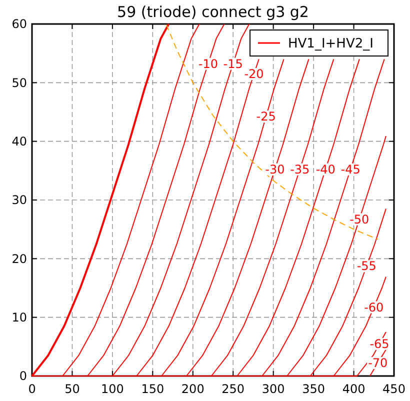 This screenshot has width=410, height=401. What do you see at coordinates (19, 259) in the screenshot?
I see `y-tick-label: 20` at bounding box center [19, 259].